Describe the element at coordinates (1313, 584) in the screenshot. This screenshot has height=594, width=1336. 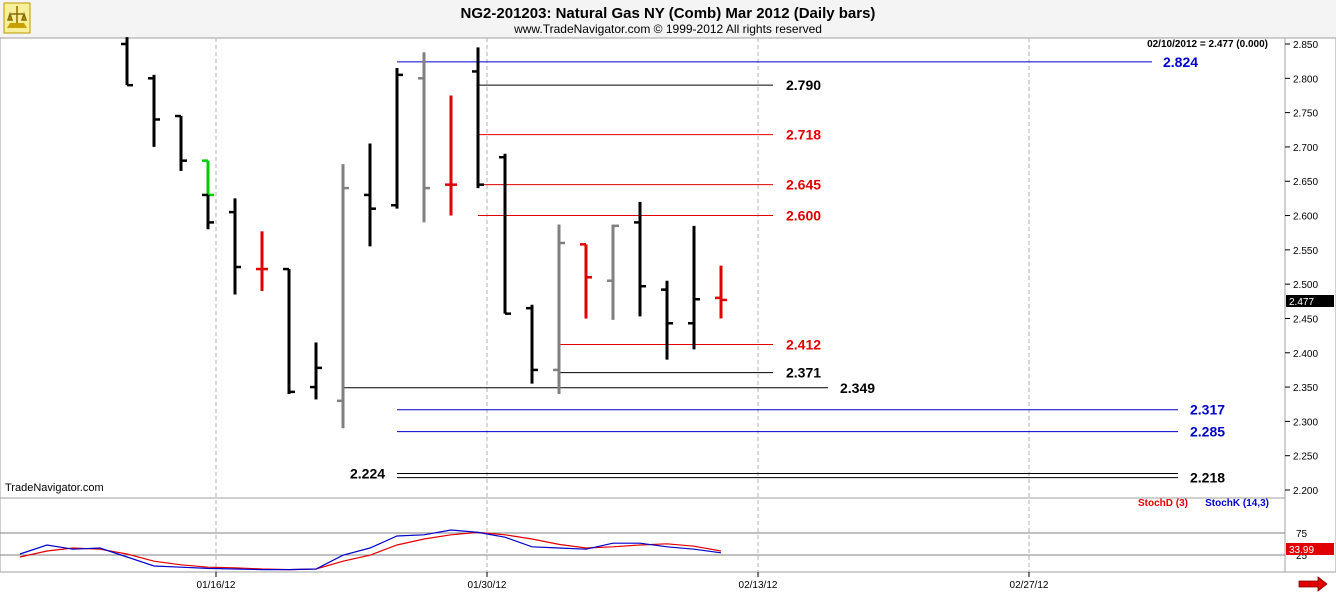
I see `right-arrow-icon` at that location.